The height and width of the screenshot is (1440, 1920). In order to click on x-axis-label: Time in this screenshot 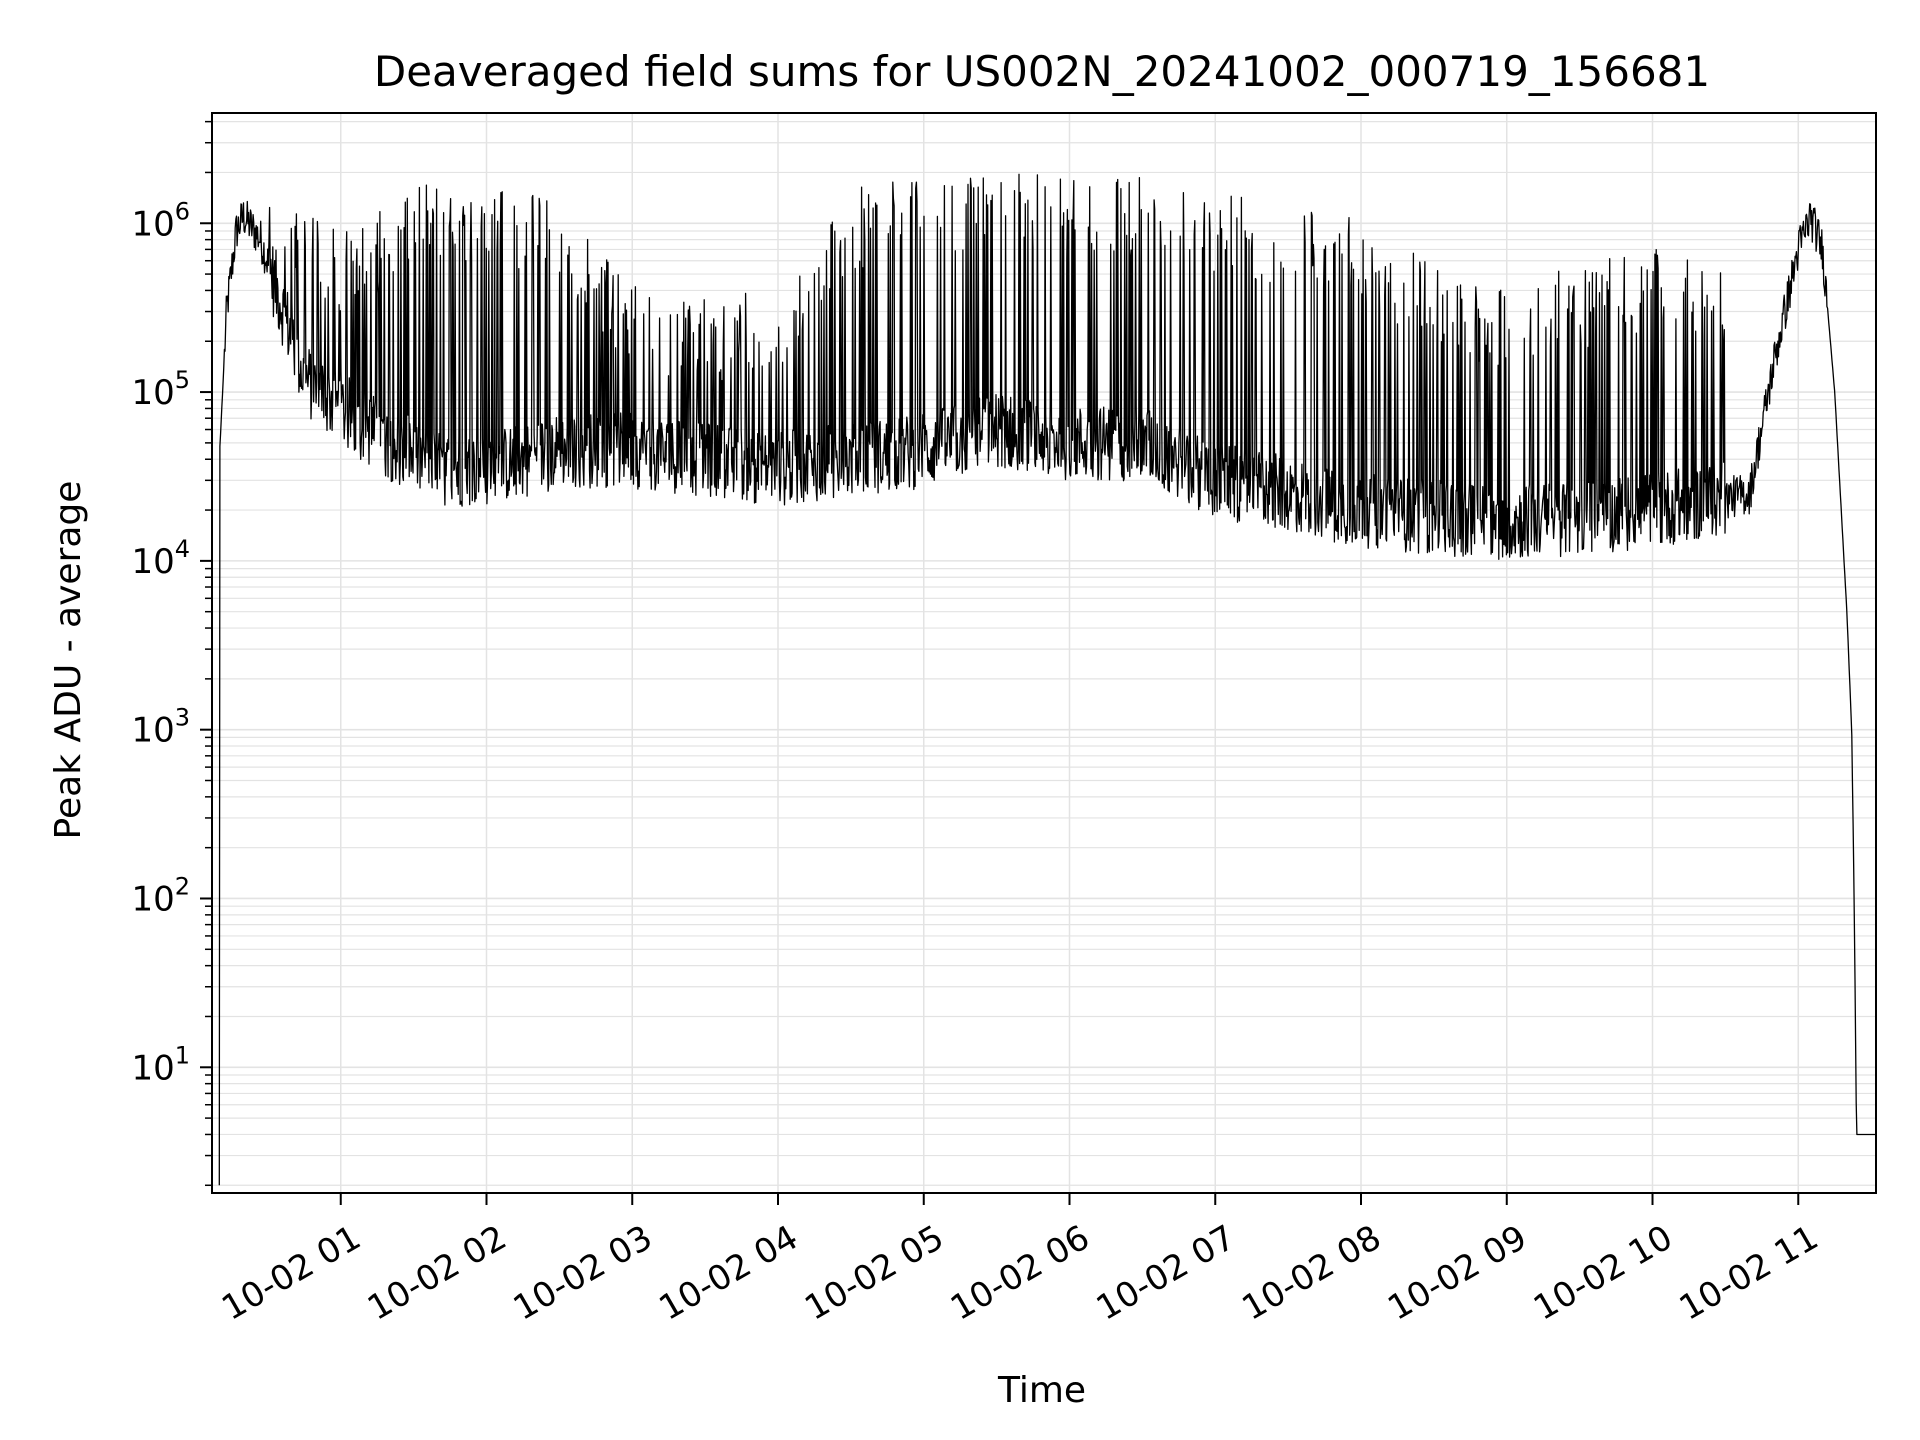, I will do `click(1041, 1390)`.